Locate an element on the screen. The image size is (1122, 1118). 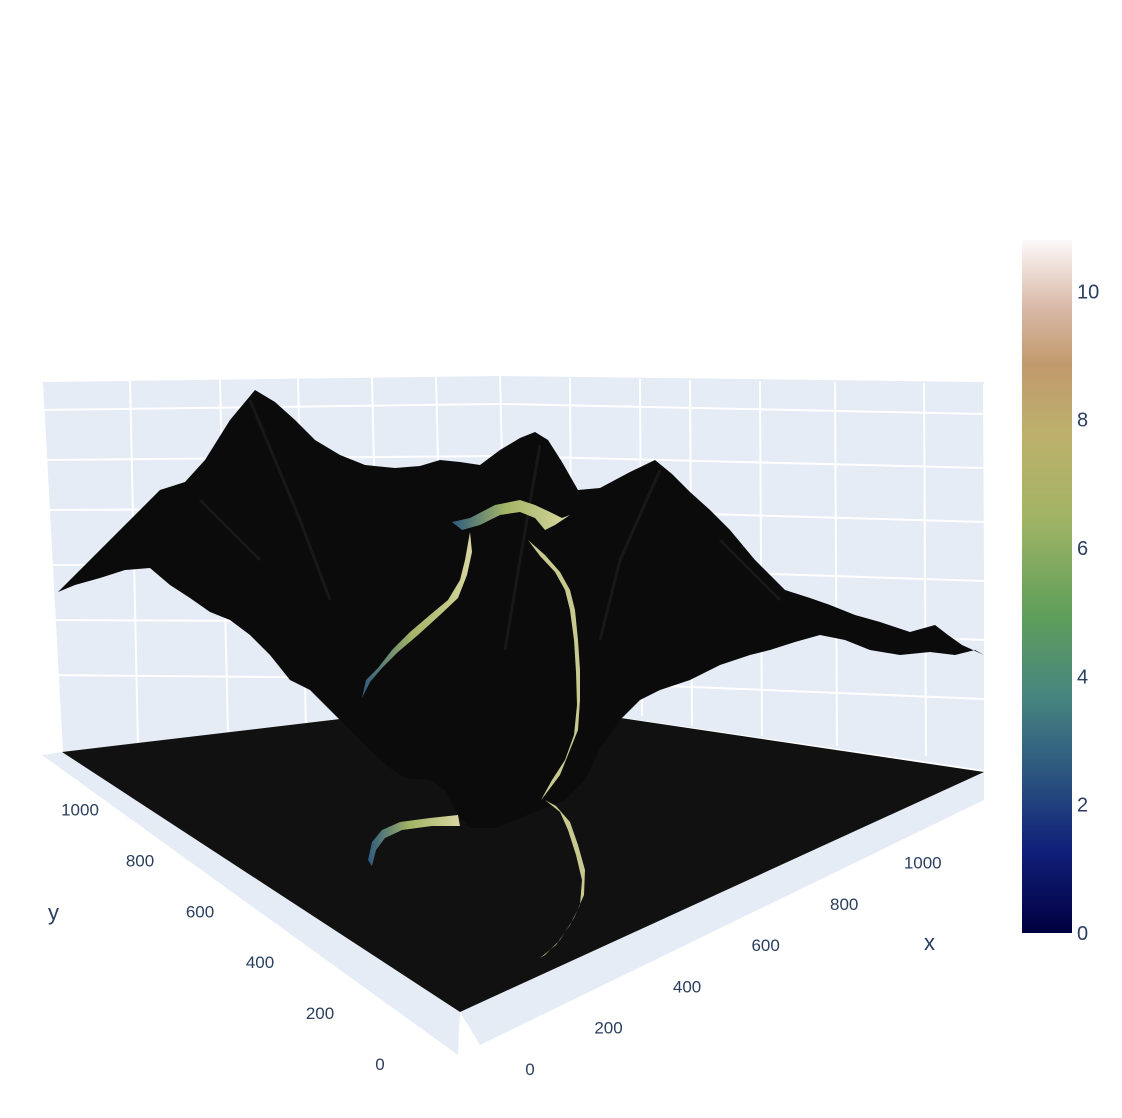
colorbar-tick-label: 8 is located at coordinates (1082, 421).